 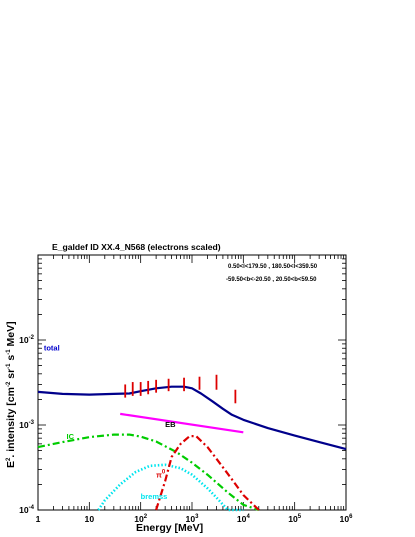 What do you see at coordinates (9, 384) in the screenshot?
I see `y-axis-title-sup: -2` at bounding box center [9, 384].